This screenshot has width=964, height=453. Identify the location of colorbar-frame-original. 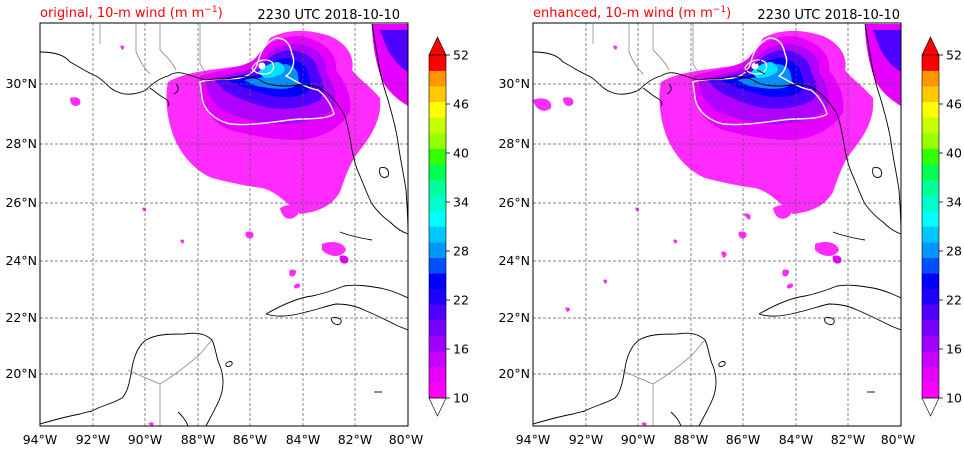
(437, 226).